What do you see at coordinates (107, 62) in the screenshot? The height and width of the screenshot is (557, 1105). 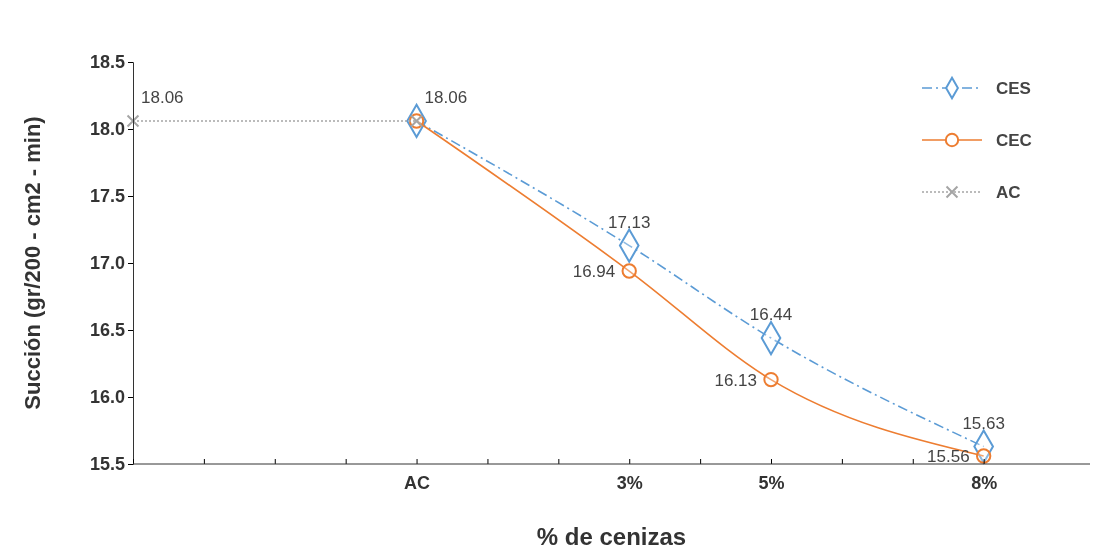 I see `y-tick-label: 18.5` at bounding box center [107, 62].